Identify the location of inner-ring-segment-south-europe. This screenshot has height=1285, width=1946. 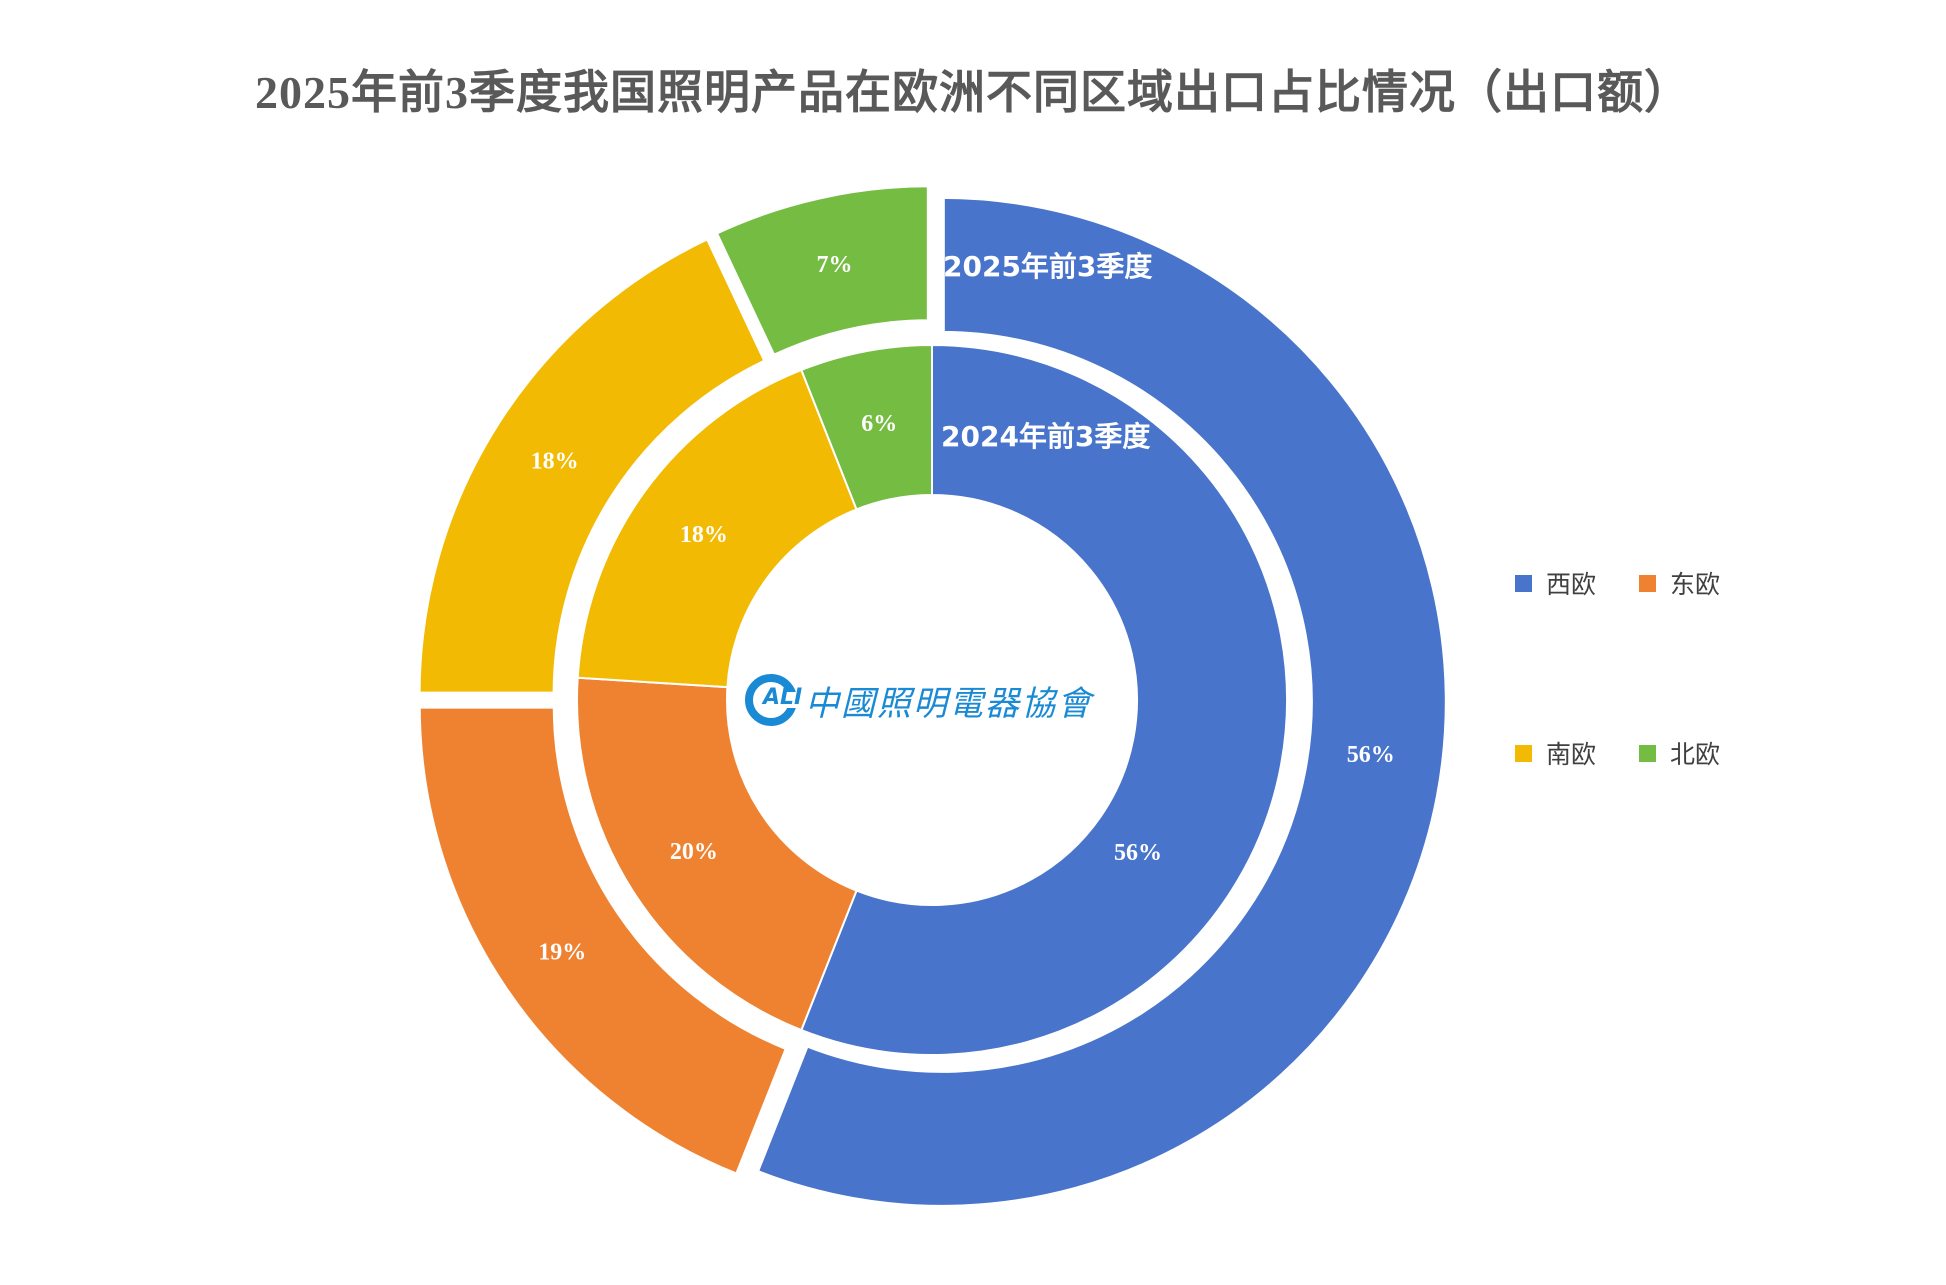
(717, 528).